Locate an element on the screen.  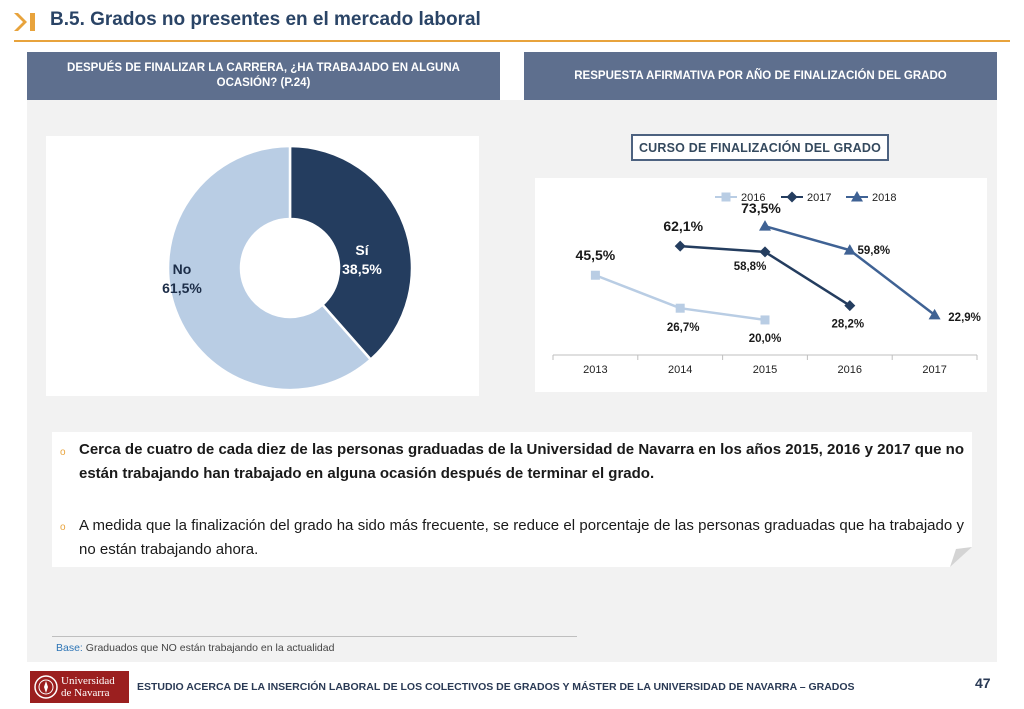
legend-label-2018: 2018 is located at coordinates (884, 198).